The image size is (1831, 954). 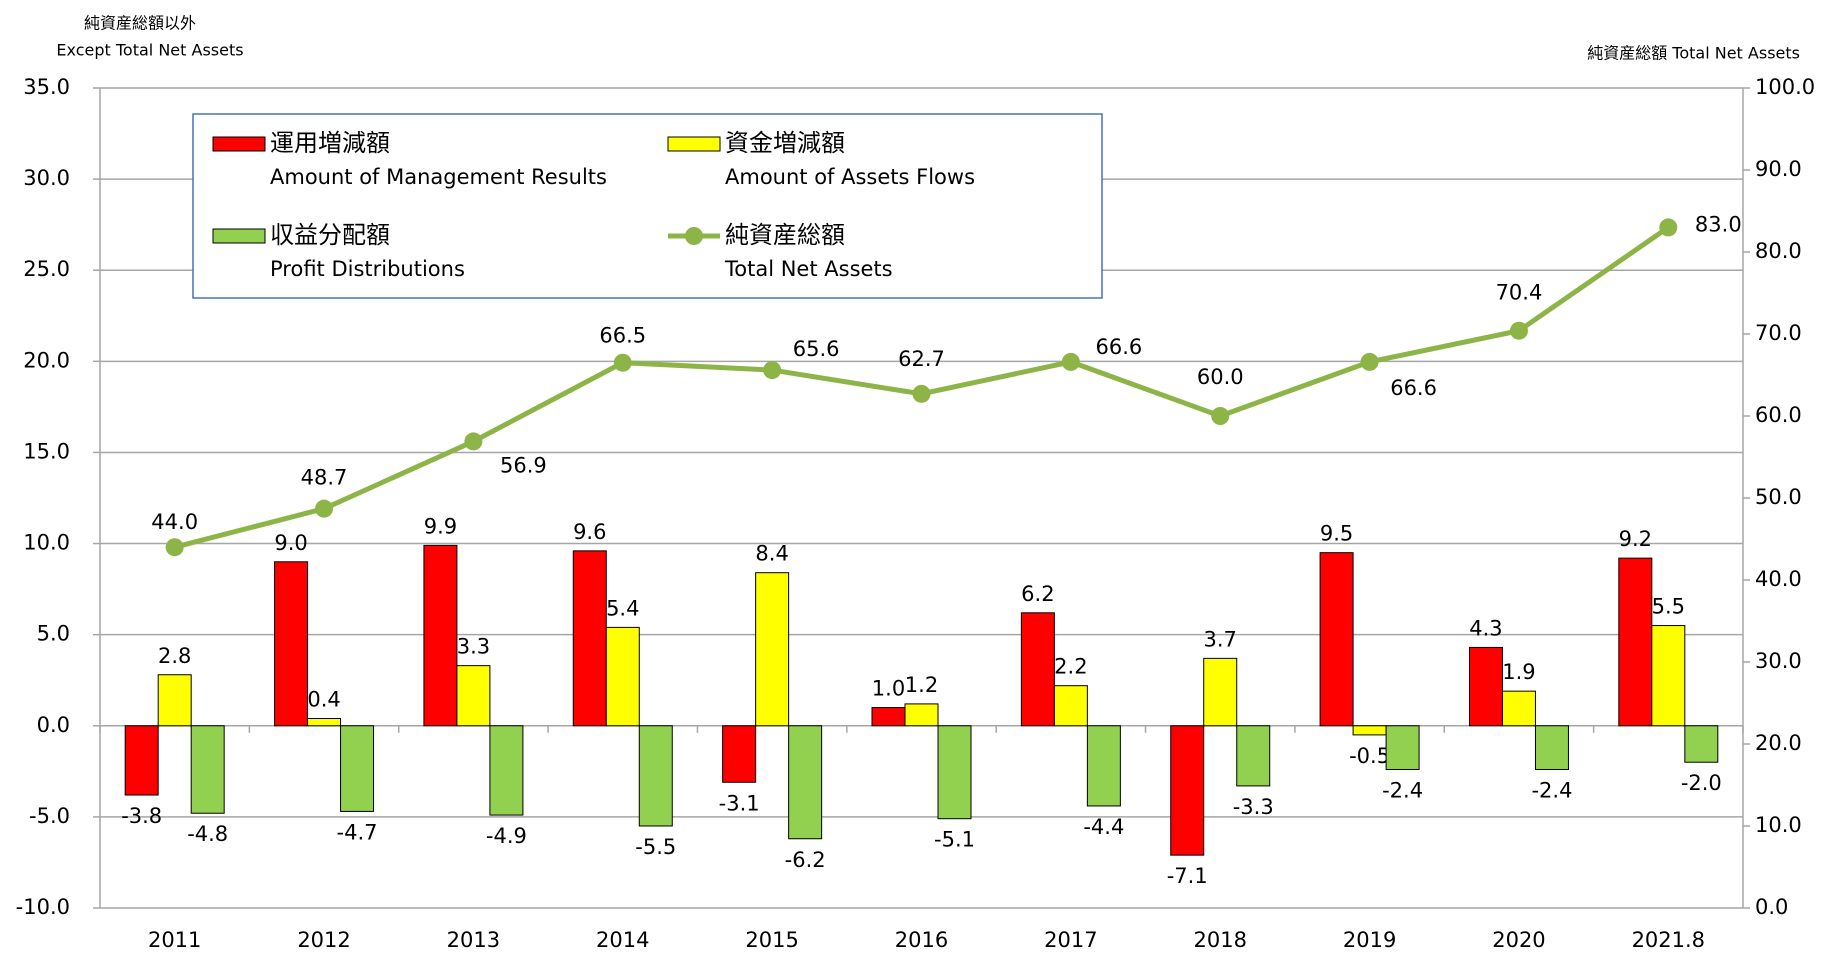 I want to click on bar-value-label: 9.6, so click(x=589, y=532).